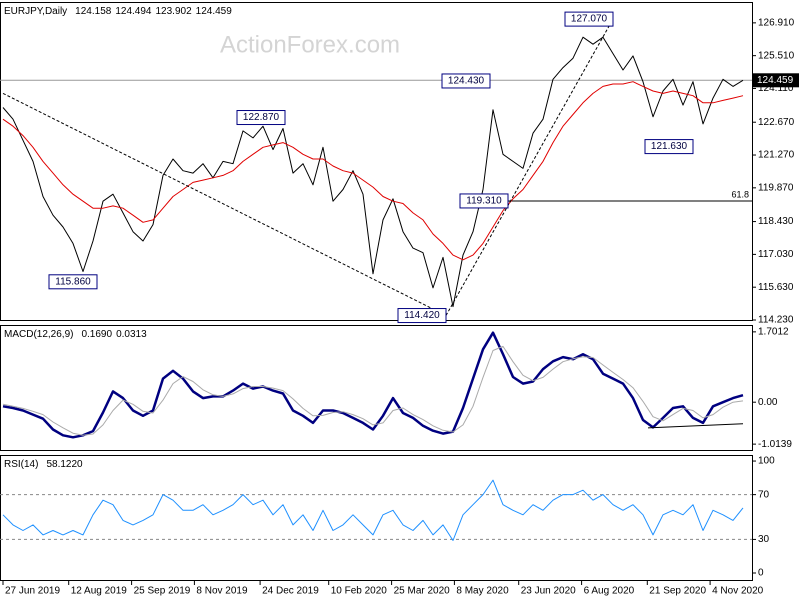 This screenshot has width=800, height=600. I want to click on y-tick-label: 70, so click(764, 494).